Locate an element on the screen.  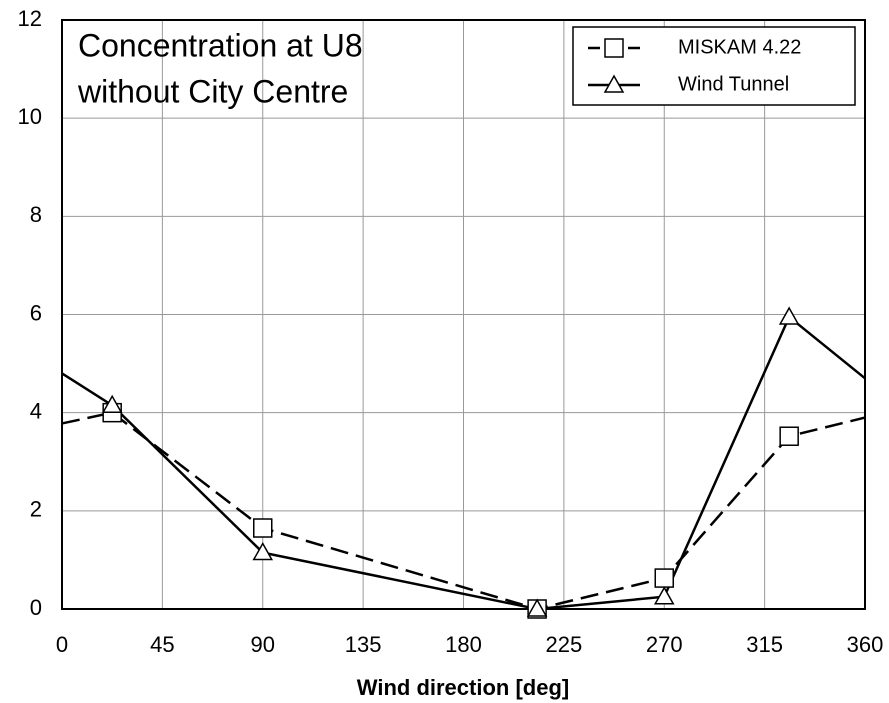
y-tick-label: 10 is located at coordinates (30, 116).